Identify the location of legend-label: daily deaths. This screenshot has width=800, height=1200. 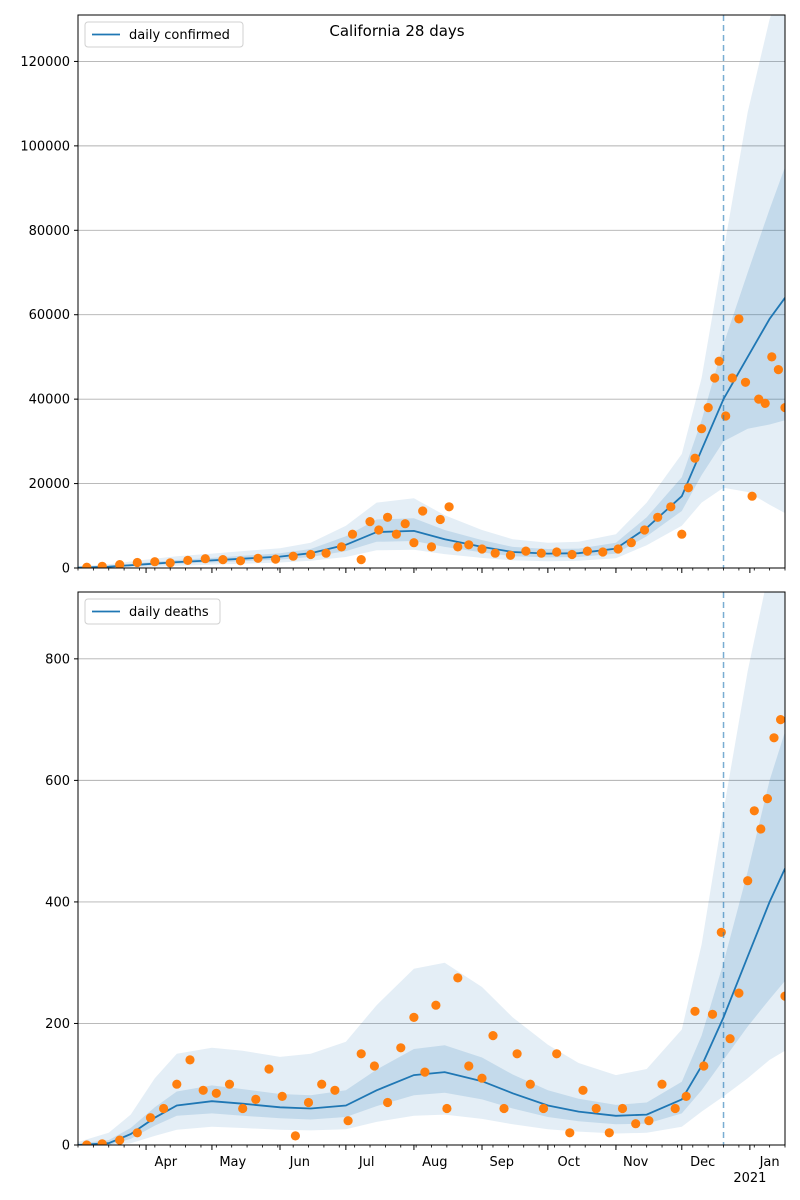
(169, 612).